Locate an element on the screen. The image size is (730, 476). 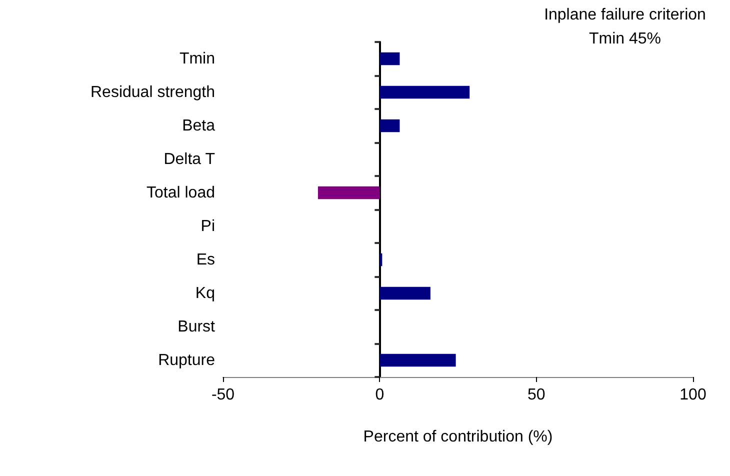
y-tick-label: Tmin is located at coordinates (197, 59).